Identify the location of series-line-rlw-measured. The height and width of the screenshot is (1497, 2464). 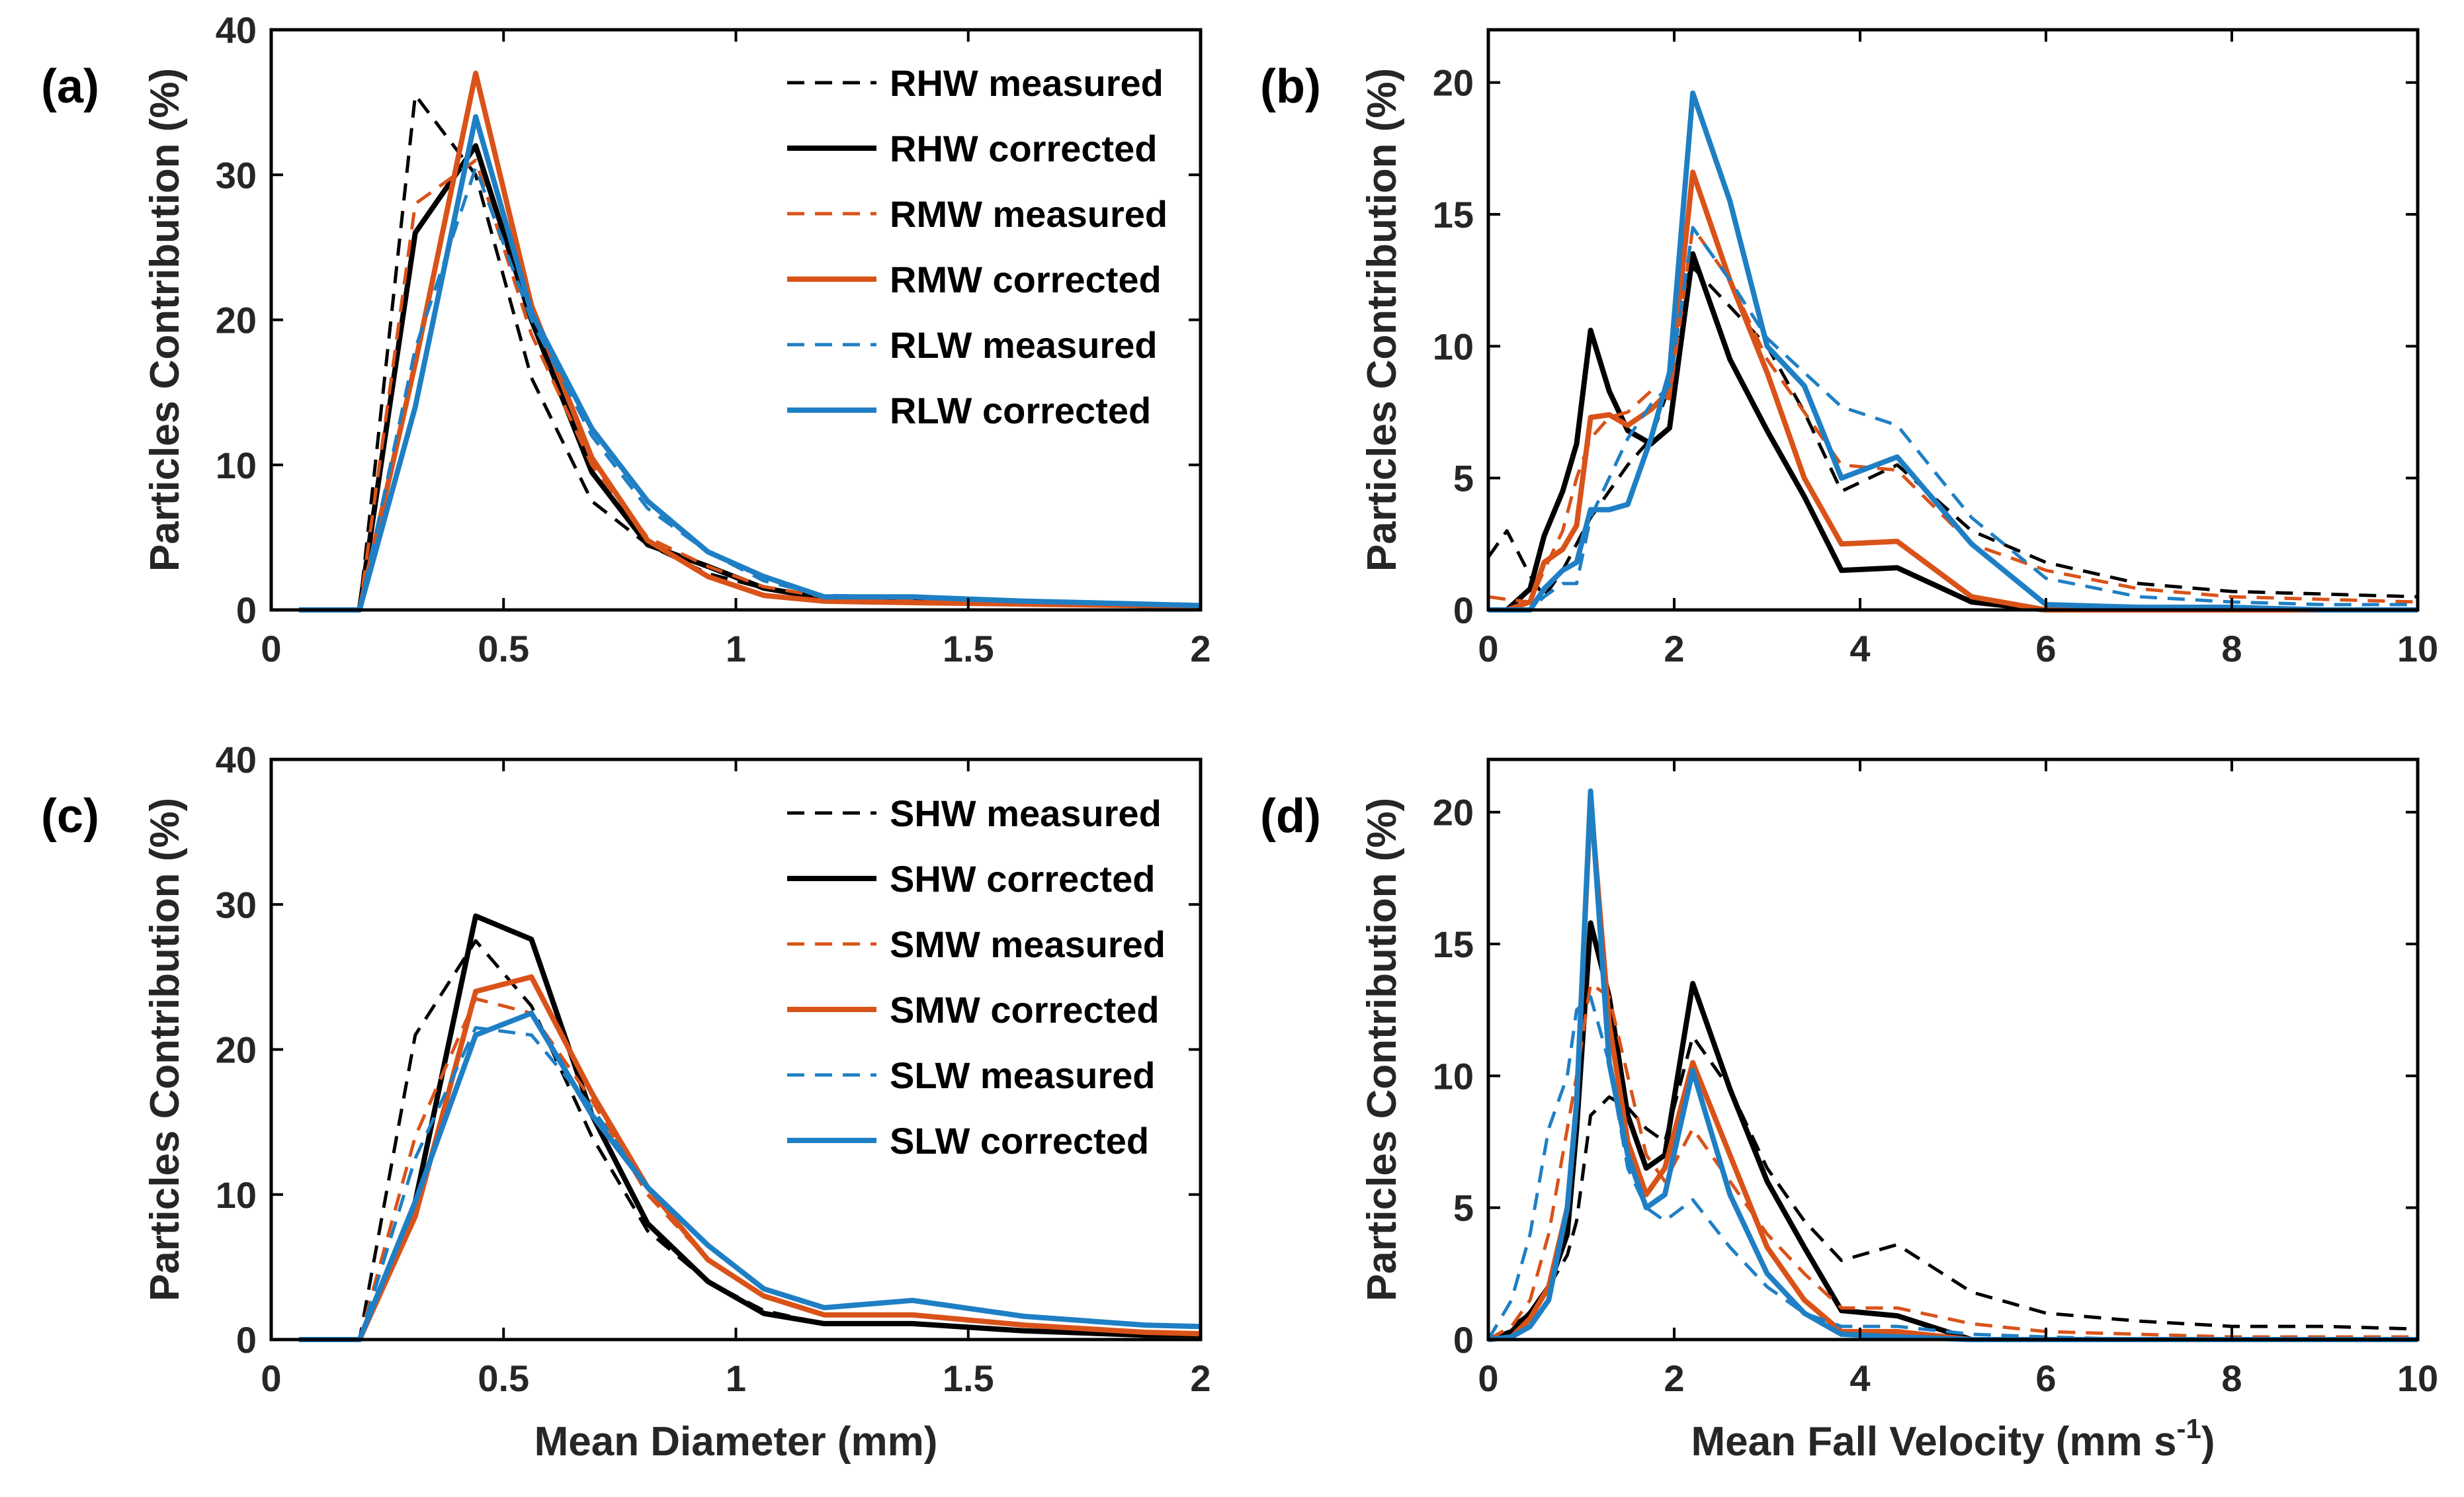
(1953, 419).